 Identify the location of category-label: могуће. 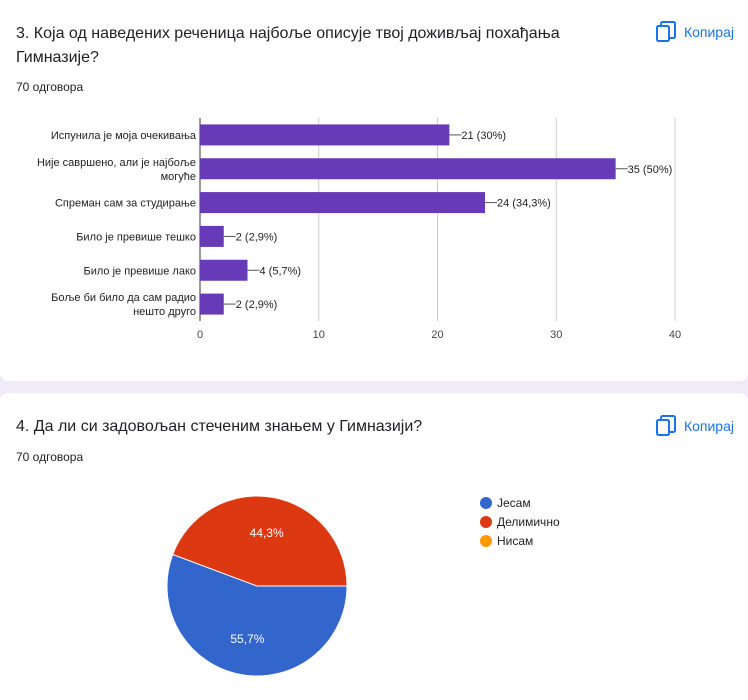
(178, 177).